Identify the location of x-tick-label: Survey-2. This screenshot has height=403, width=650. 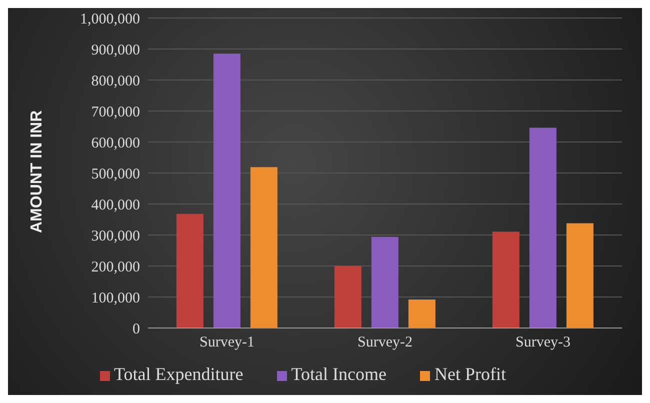
(385, 342).